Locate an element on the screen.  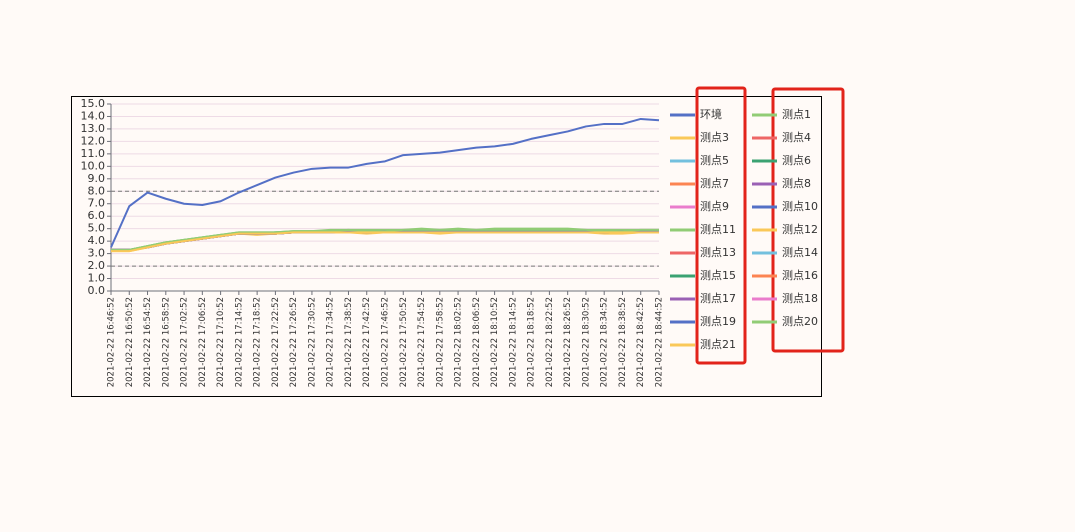
legend-label: 测点8 is located at coordinates (796, 183).